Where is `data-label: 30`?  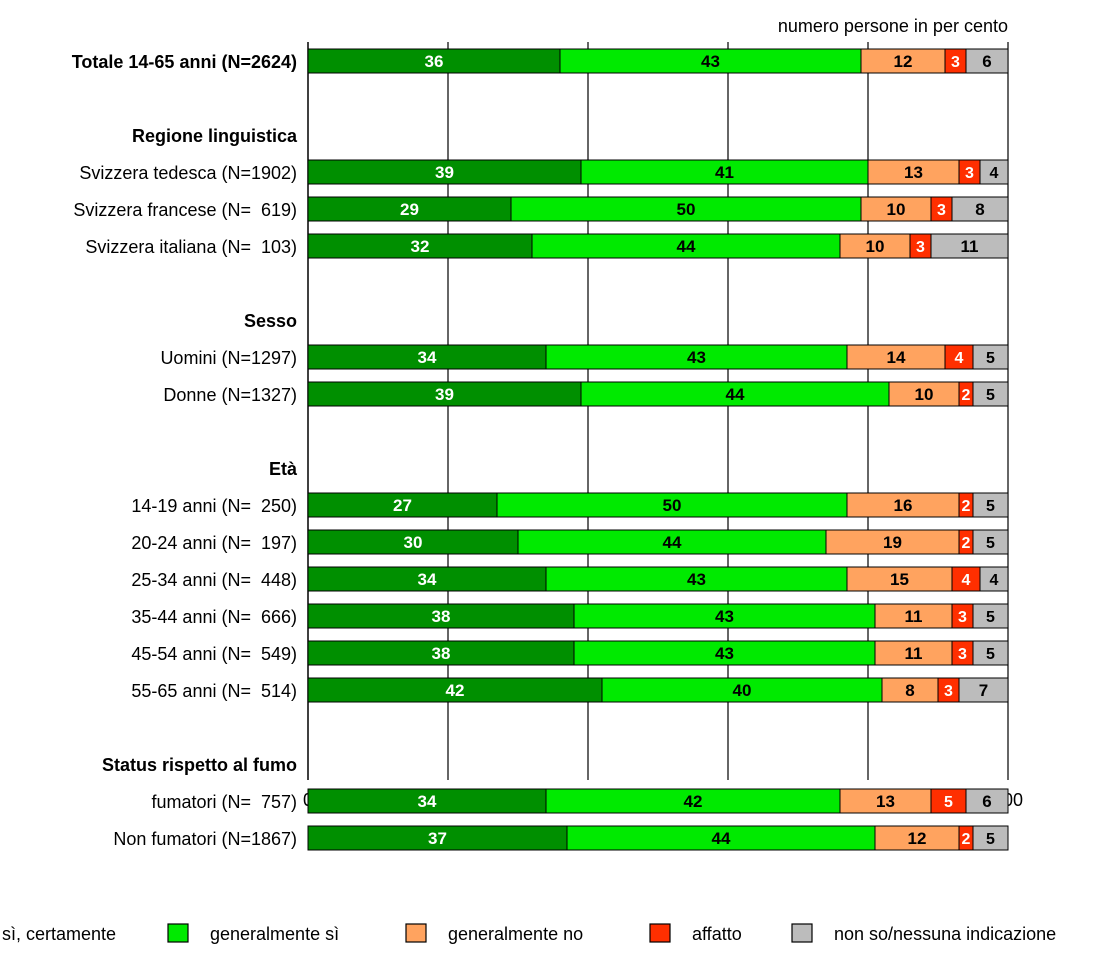
data-label: 30 is located at coordinates (413, 542).